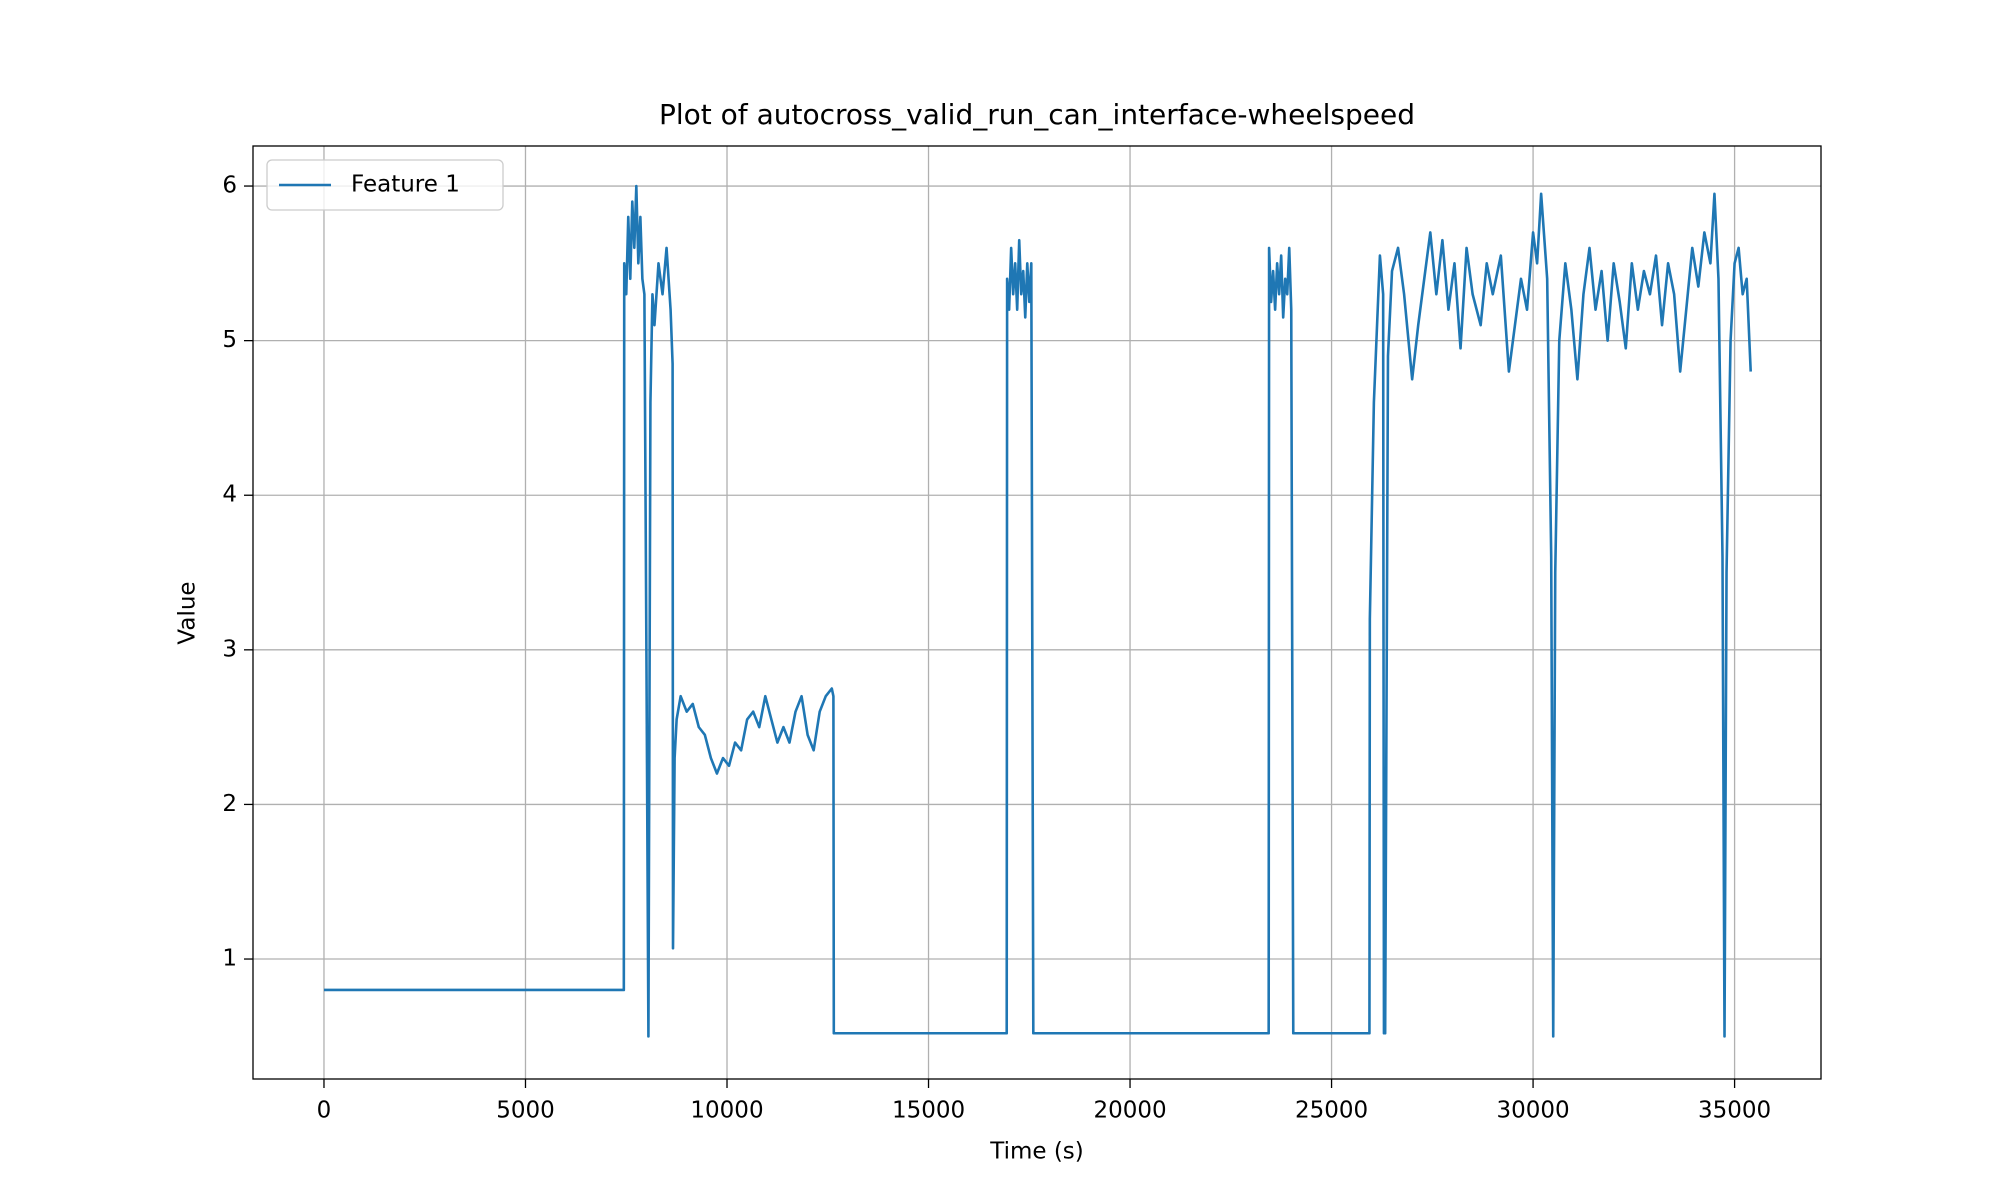  What do you see at coordinates (1331, 1111) in the screenshot?
I see `x-tick-label: 25000` at bounding box center [1331, 1111].